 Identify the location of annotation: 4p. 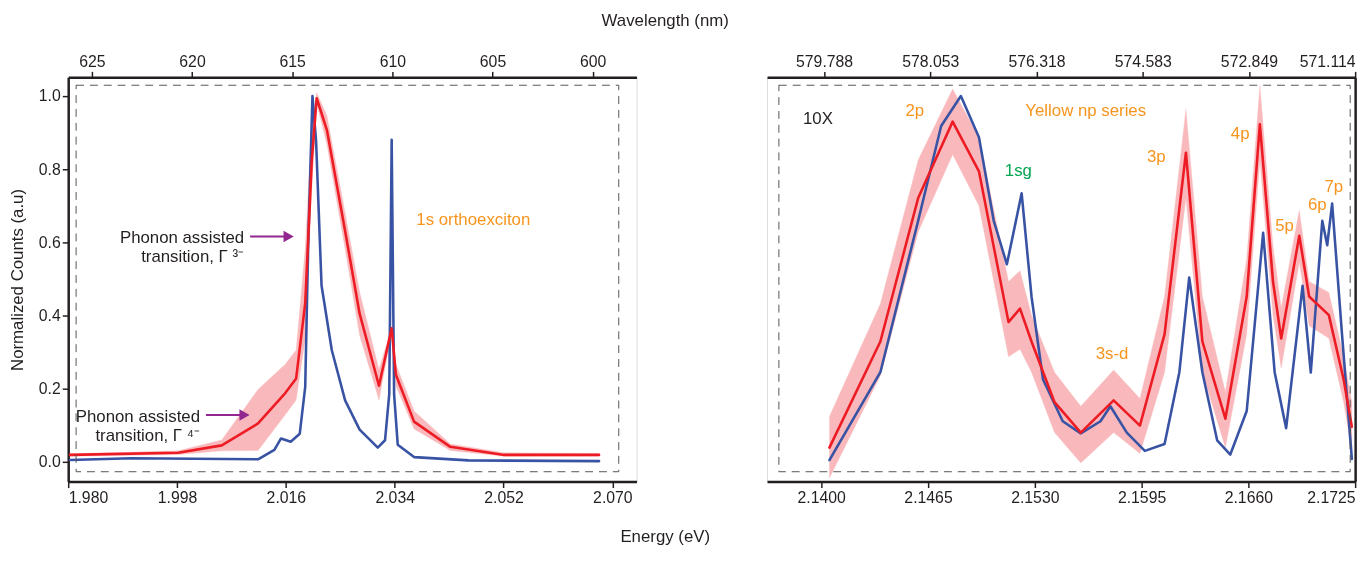
(1240, 134).